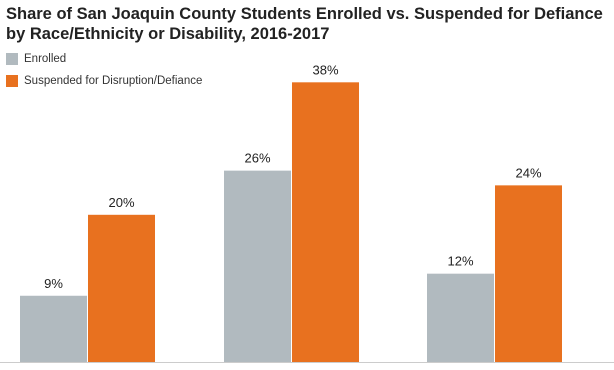 Image resolution: width=614 pixels, height=370 pixels. I want to click on value-label: 20%, so click(121, 202).